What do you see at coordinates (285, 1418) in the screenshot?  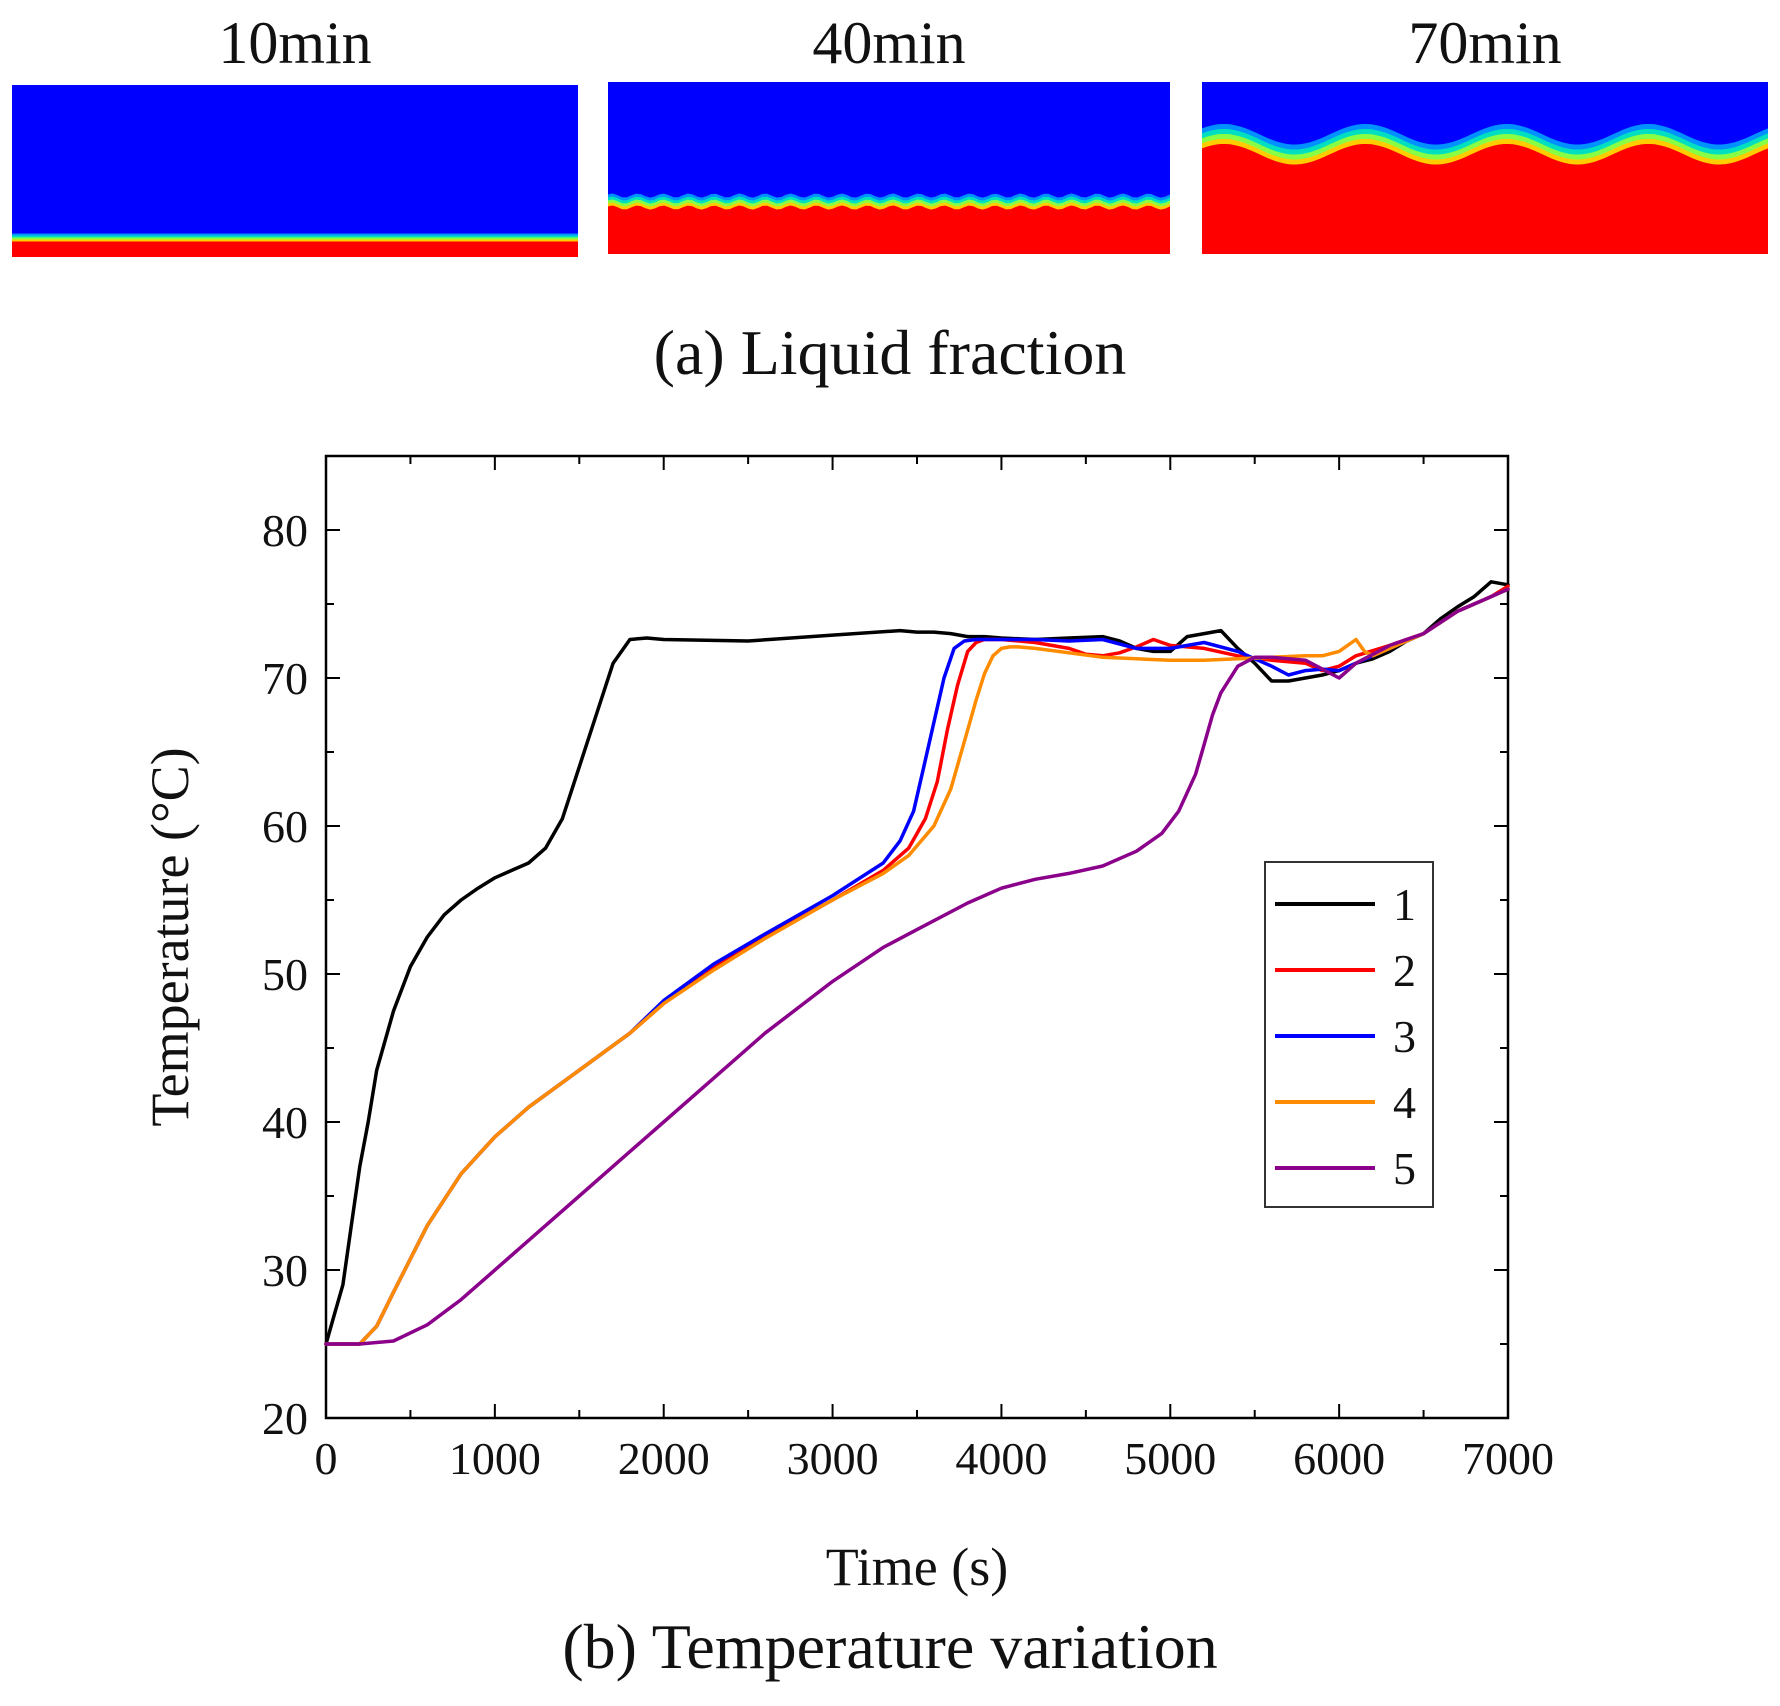 I see `y-tick-label: 20` at bounding box center [285, 1418].